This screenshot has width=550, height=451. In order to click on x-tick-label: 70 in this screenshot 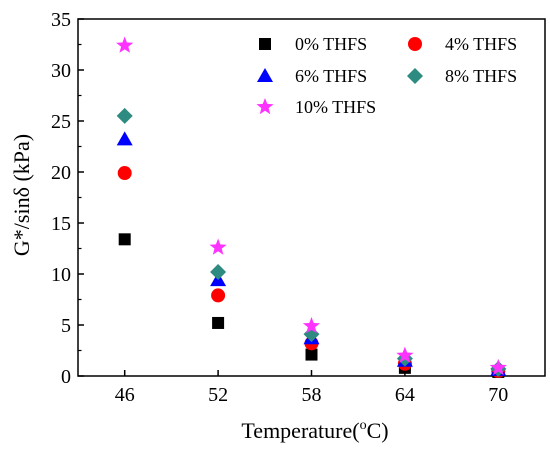, I will do `click(498, 395)`.